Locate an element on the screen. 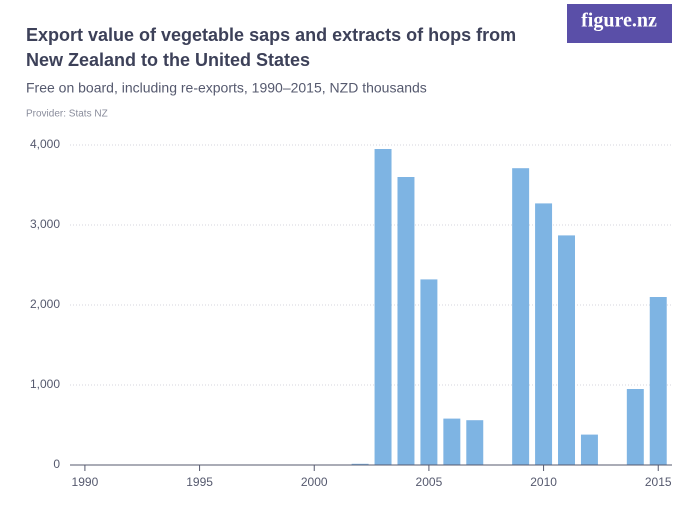  logo: figure.nz is located at coordinates (619, 21).